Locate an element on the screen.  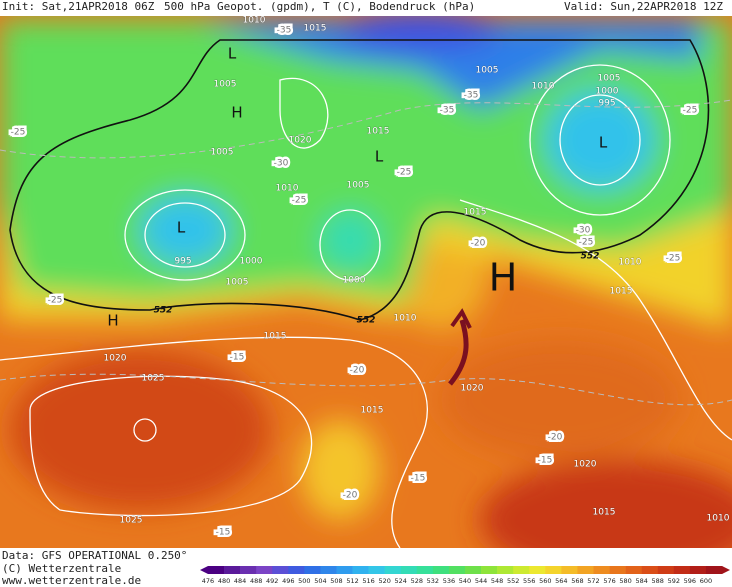
colorbar-tick-label: 504 is located at coordinates (320, 581).